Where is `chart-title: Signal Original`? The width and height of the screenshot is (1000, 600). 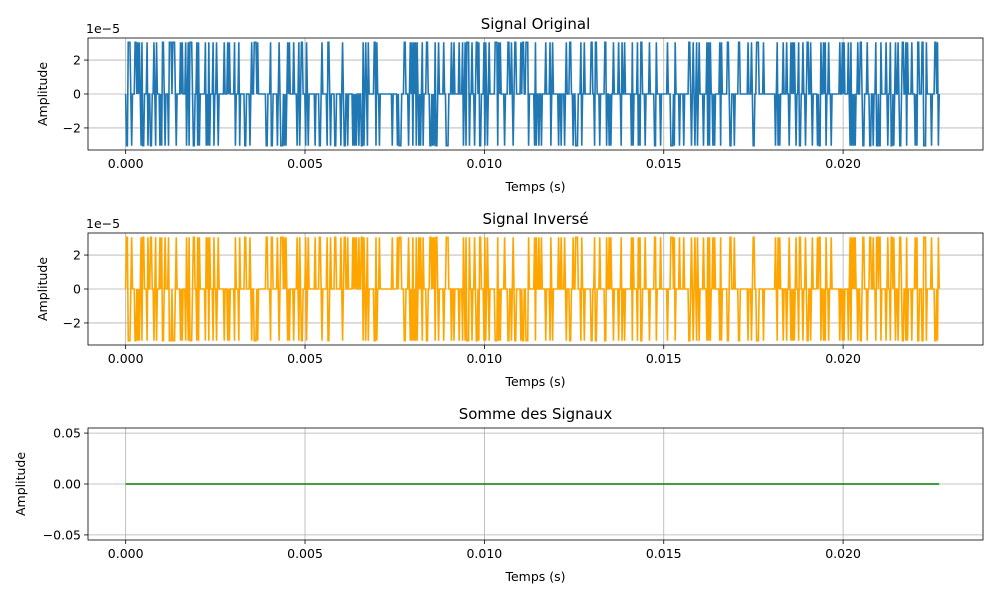 chart-title: Signal Original is located at coordinates (536, 24).